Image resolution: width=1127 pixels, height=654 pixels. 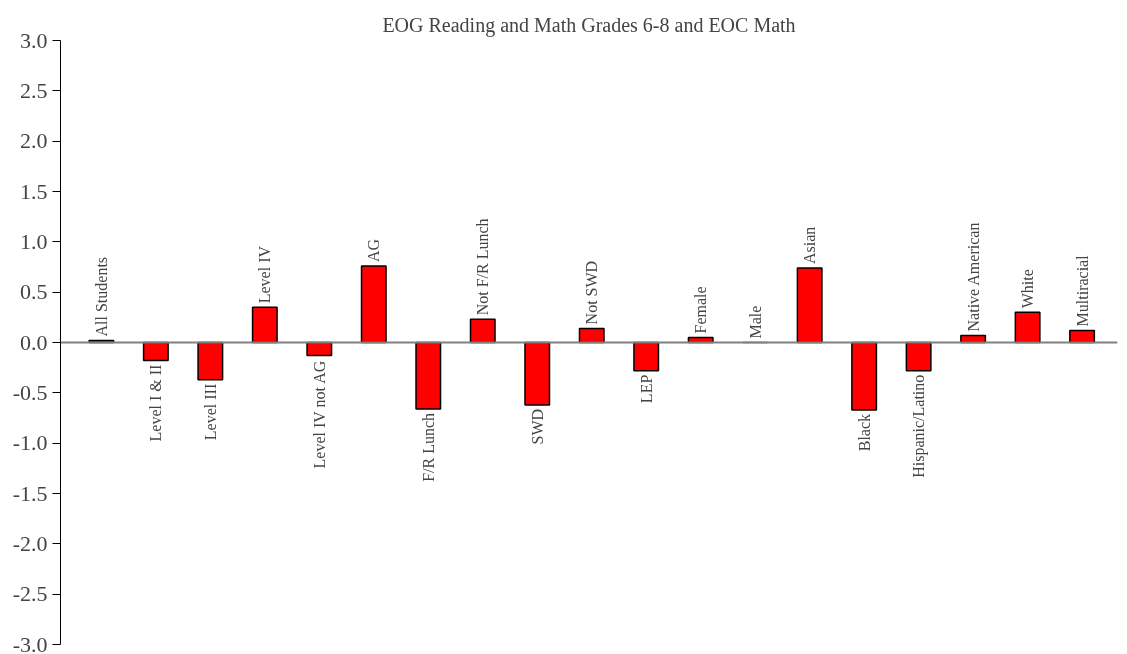 What do you see at coordinates (30, 493) in the screenshot?
I see `y-tick-label: -1.5` at bounding box center [30, 493].